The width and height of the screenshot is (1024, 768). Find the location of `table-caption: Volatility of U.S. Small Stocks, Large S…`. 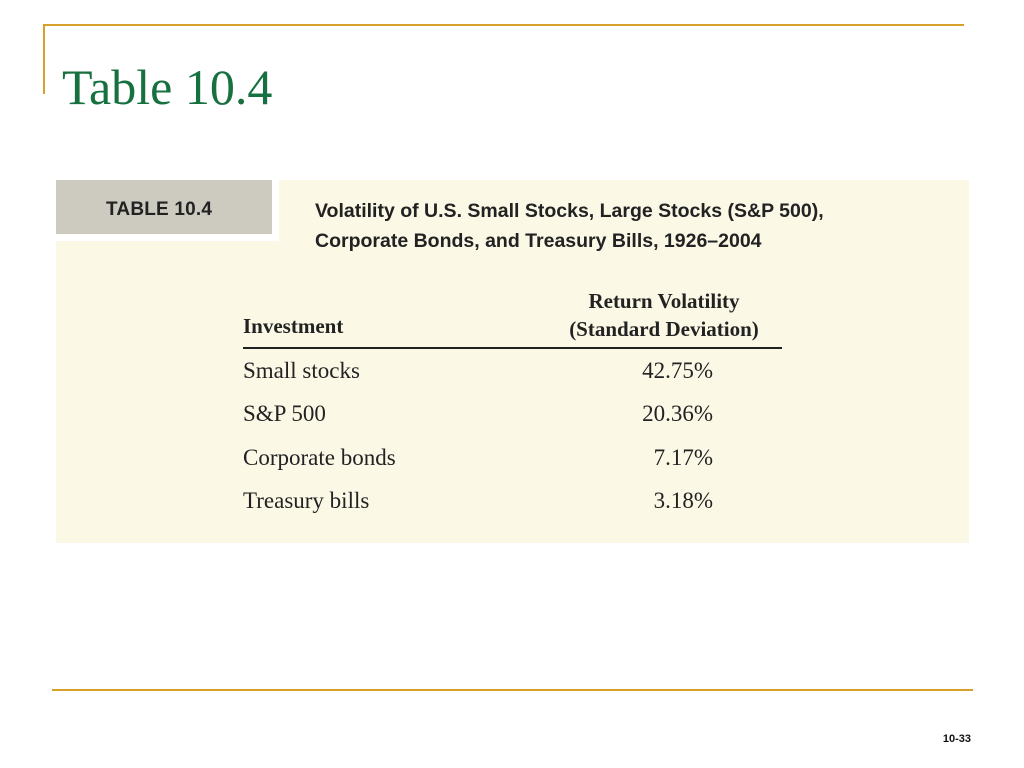

table-caption: Volatility of U.S. Small Stocks, Large S… is located at coordinates (630, 226).